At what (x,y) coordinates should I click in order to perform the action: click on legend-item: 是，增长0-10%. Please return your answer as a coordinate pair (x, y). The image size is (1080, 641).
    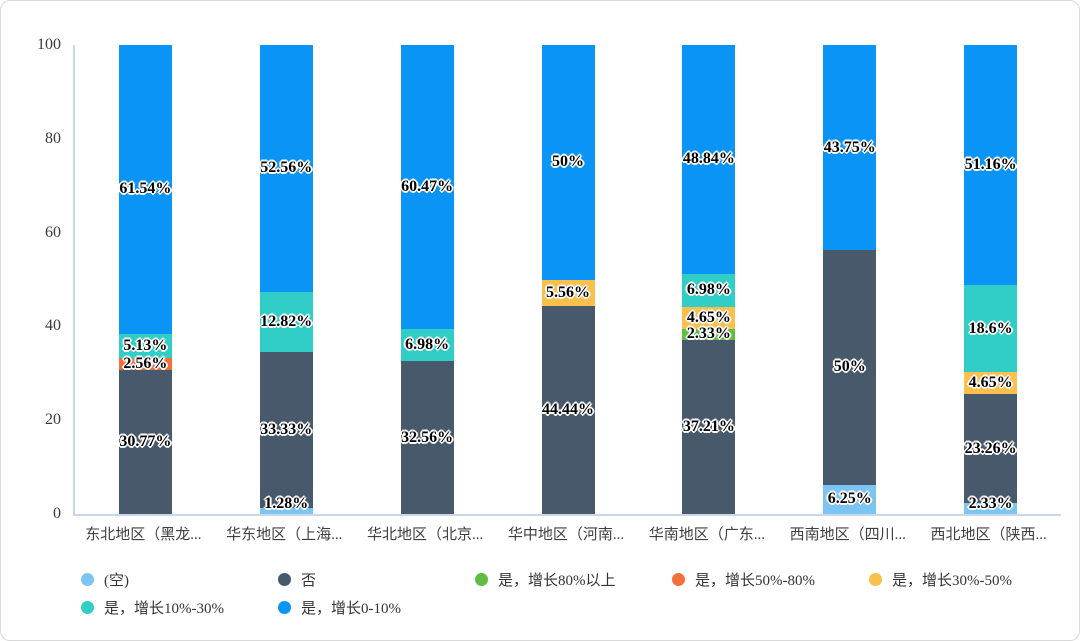
    Looking at the image, I should click on (376, 607).